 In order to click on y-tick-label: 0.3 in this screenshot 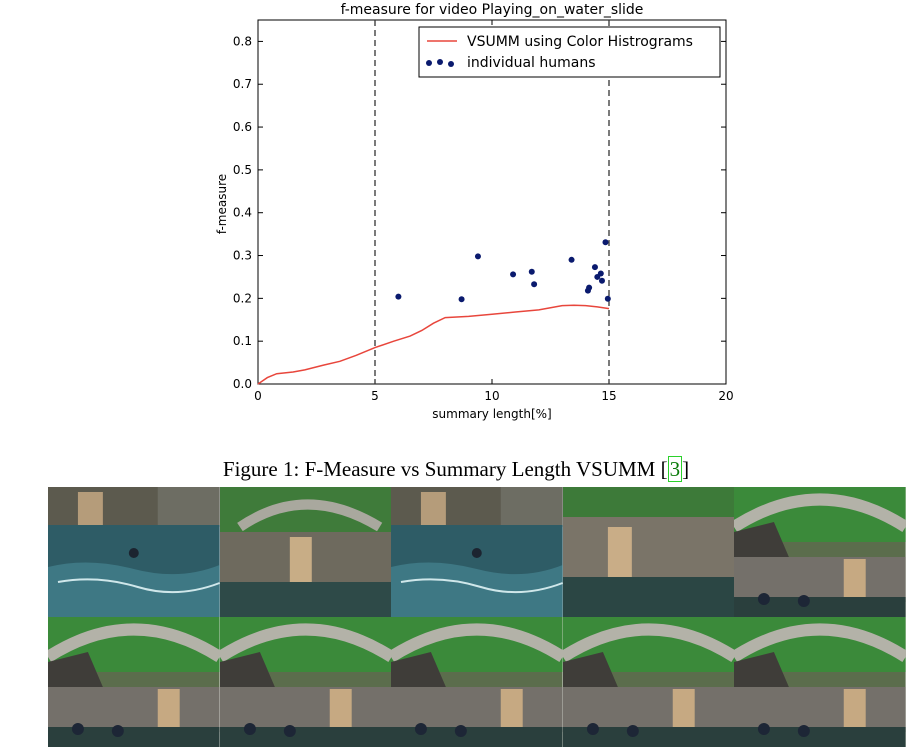, I will do `click(242, 256)`.